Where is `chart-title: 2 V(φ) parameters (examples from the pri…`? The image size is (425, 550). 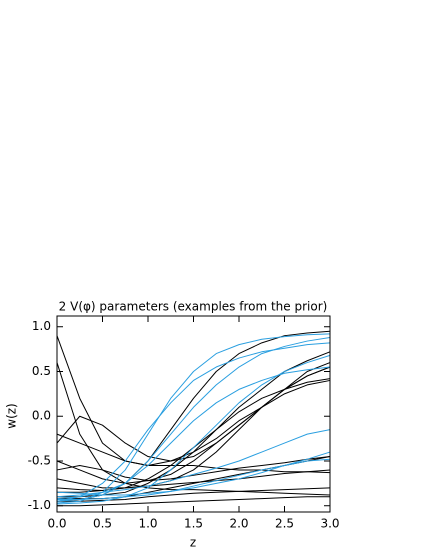
chart-title: 2 V(φ) parameters (examples from the pri… is located at coordinates (193, 307).